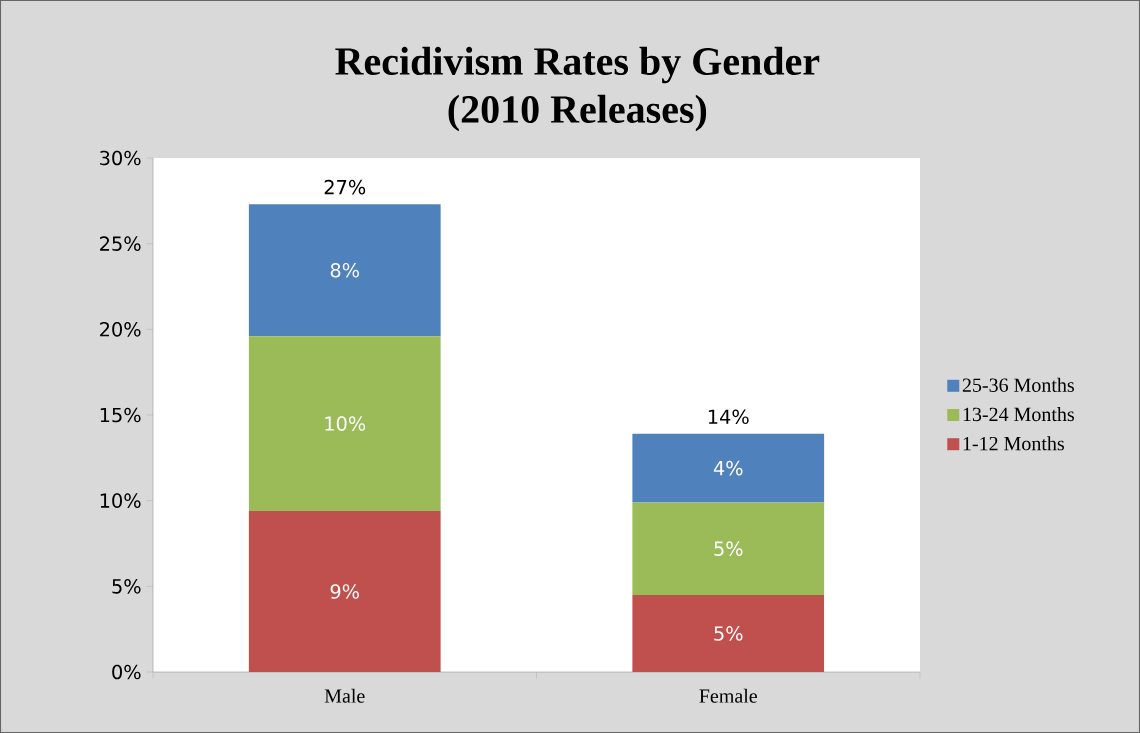  Describe the element at coordinates (120, 415) in the screenshot. I see `y-tick-label: 15%` at that location.